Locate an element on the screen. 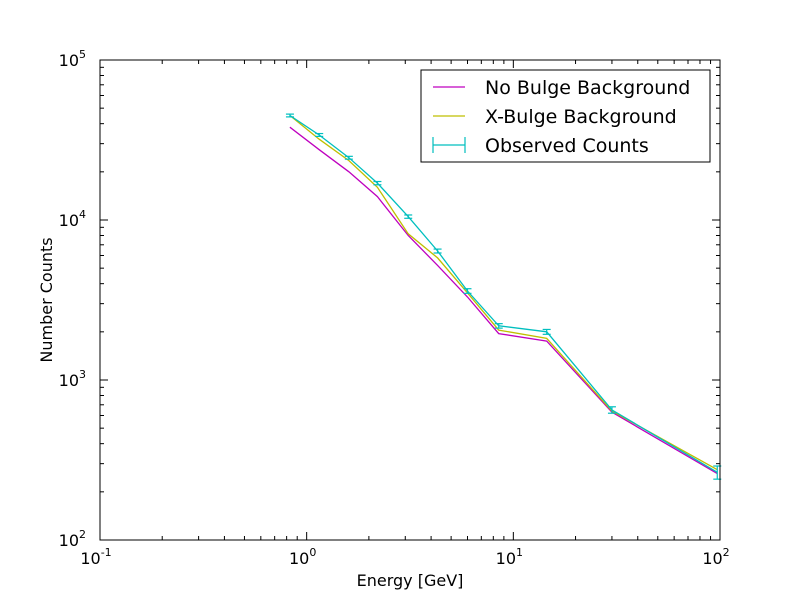  y-tick-label: 10⁵ is located at coordinates (72, 59).